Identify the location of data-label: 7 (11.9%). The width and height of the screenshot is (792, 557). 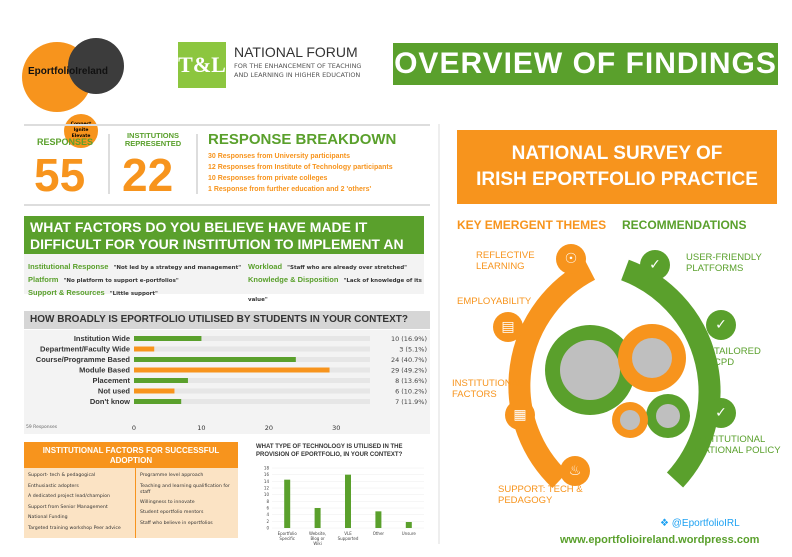
(411, 402).